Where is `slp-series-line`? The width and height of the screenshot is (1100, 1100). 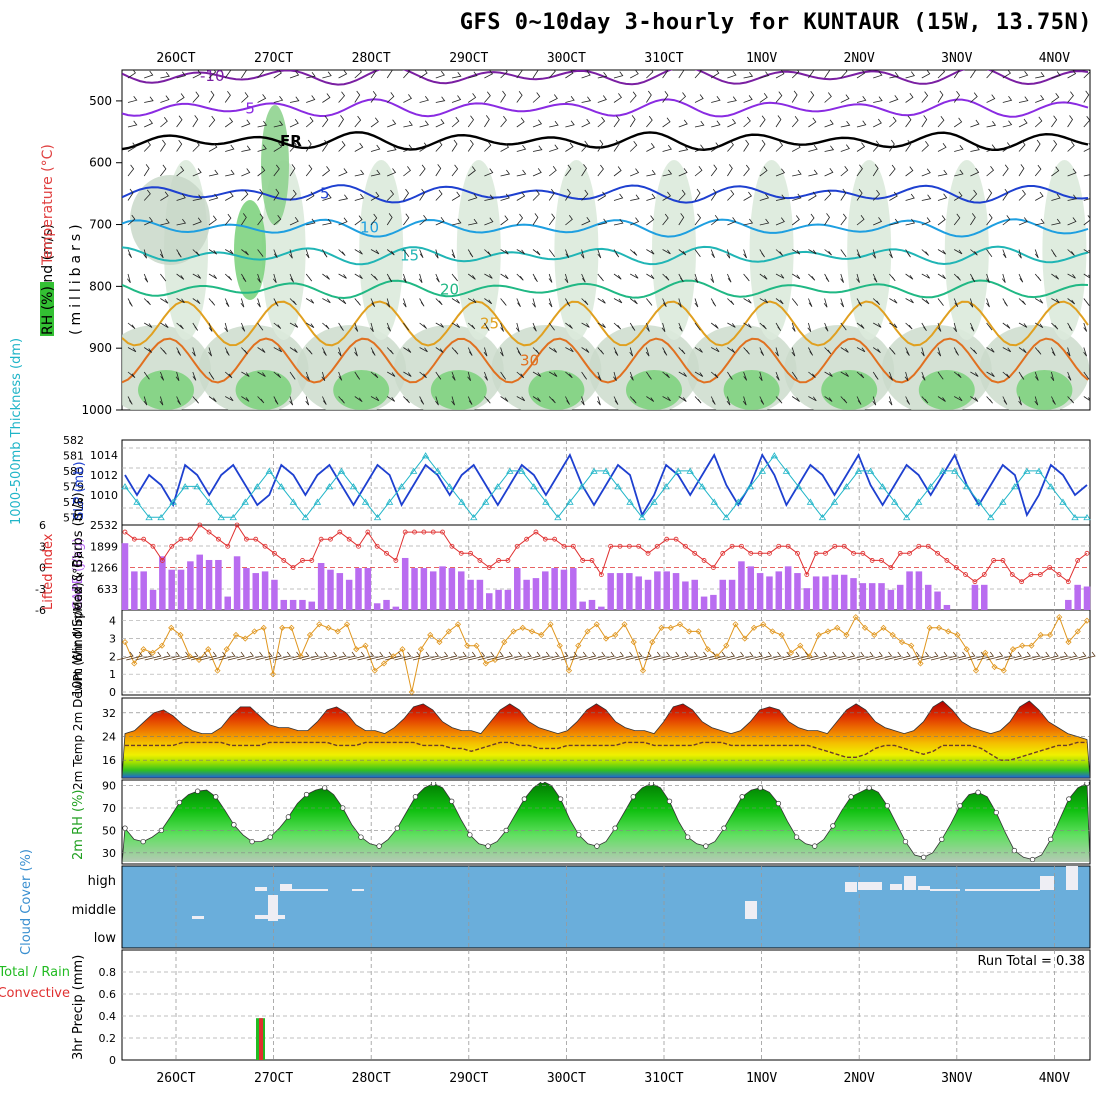
slp-series-line is located at coordinates (606, 485).